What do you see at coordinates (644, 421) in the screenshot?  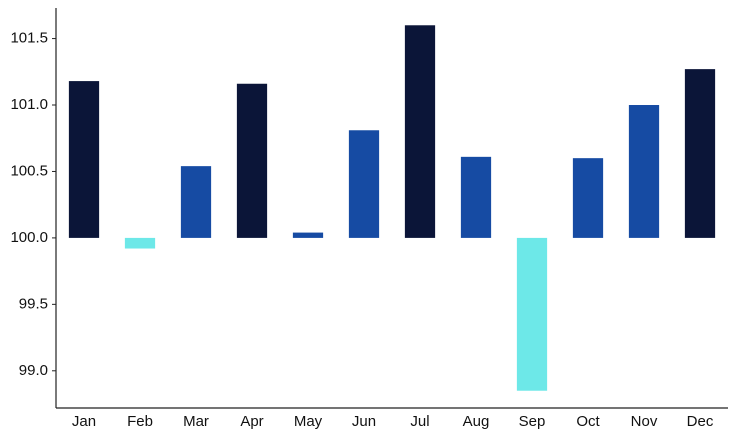 I see `x-tick-label: Nov` at bounding box center [644, 421].